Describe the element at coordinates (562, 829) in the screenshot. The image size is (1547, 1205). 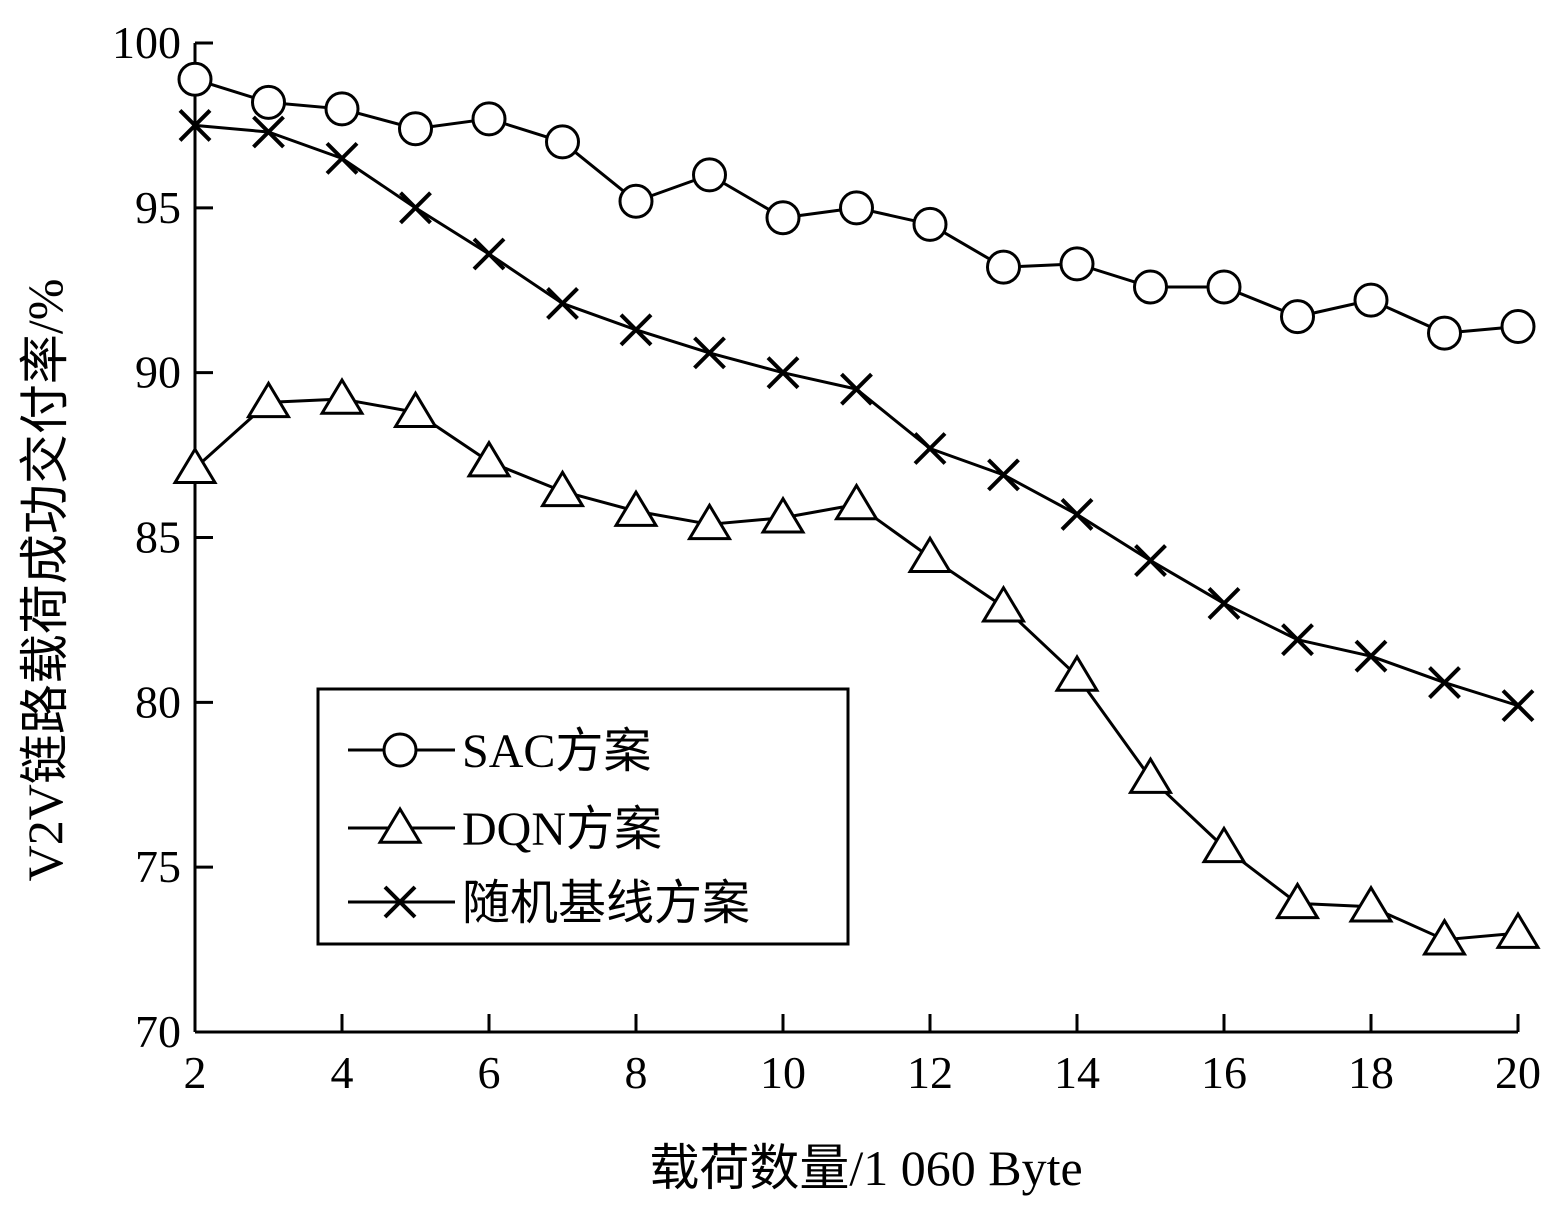
I see `legend-label: DQN方案` at that location.